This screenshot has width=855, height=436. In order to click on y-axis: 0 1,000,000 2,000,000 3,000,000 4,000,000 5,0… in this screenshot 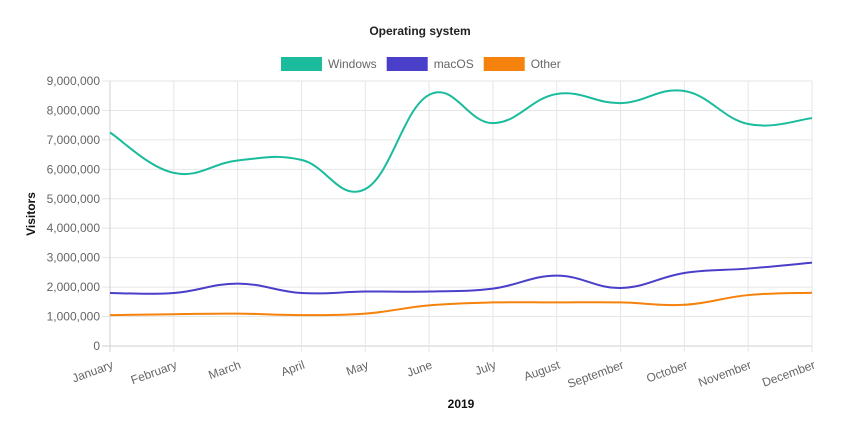, I will do `click(74, 213)`.